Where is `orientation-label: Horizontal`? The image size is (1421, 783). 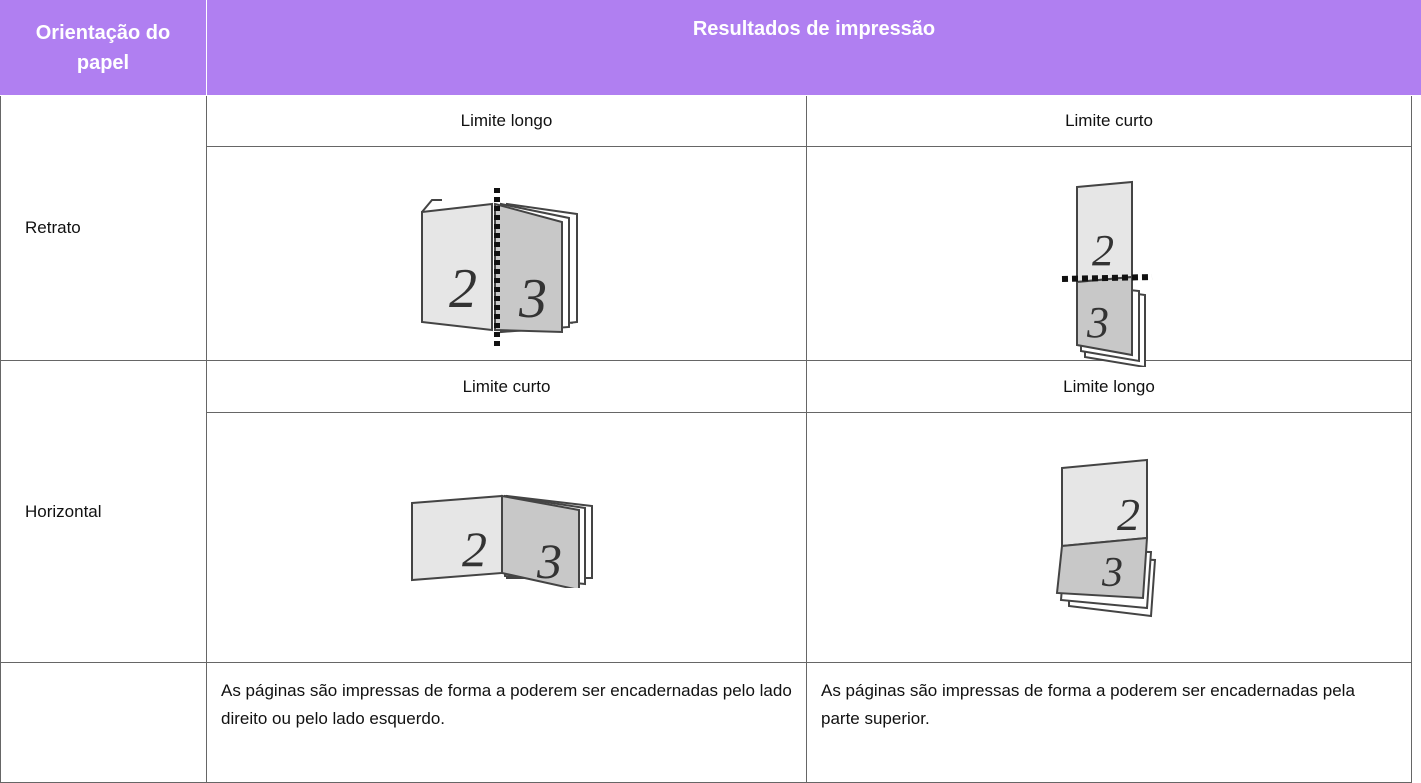
orientation-label: Horizontal is located at coordinates (63, 511).